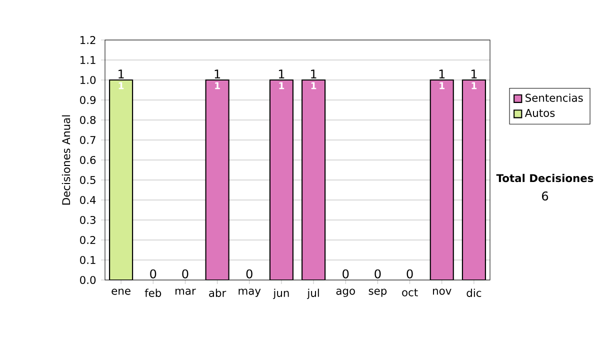  What do you see at coordinates (345, 292) in the screenshot?
I see `x-tick-label: ago` at bounding box center [345, 292].